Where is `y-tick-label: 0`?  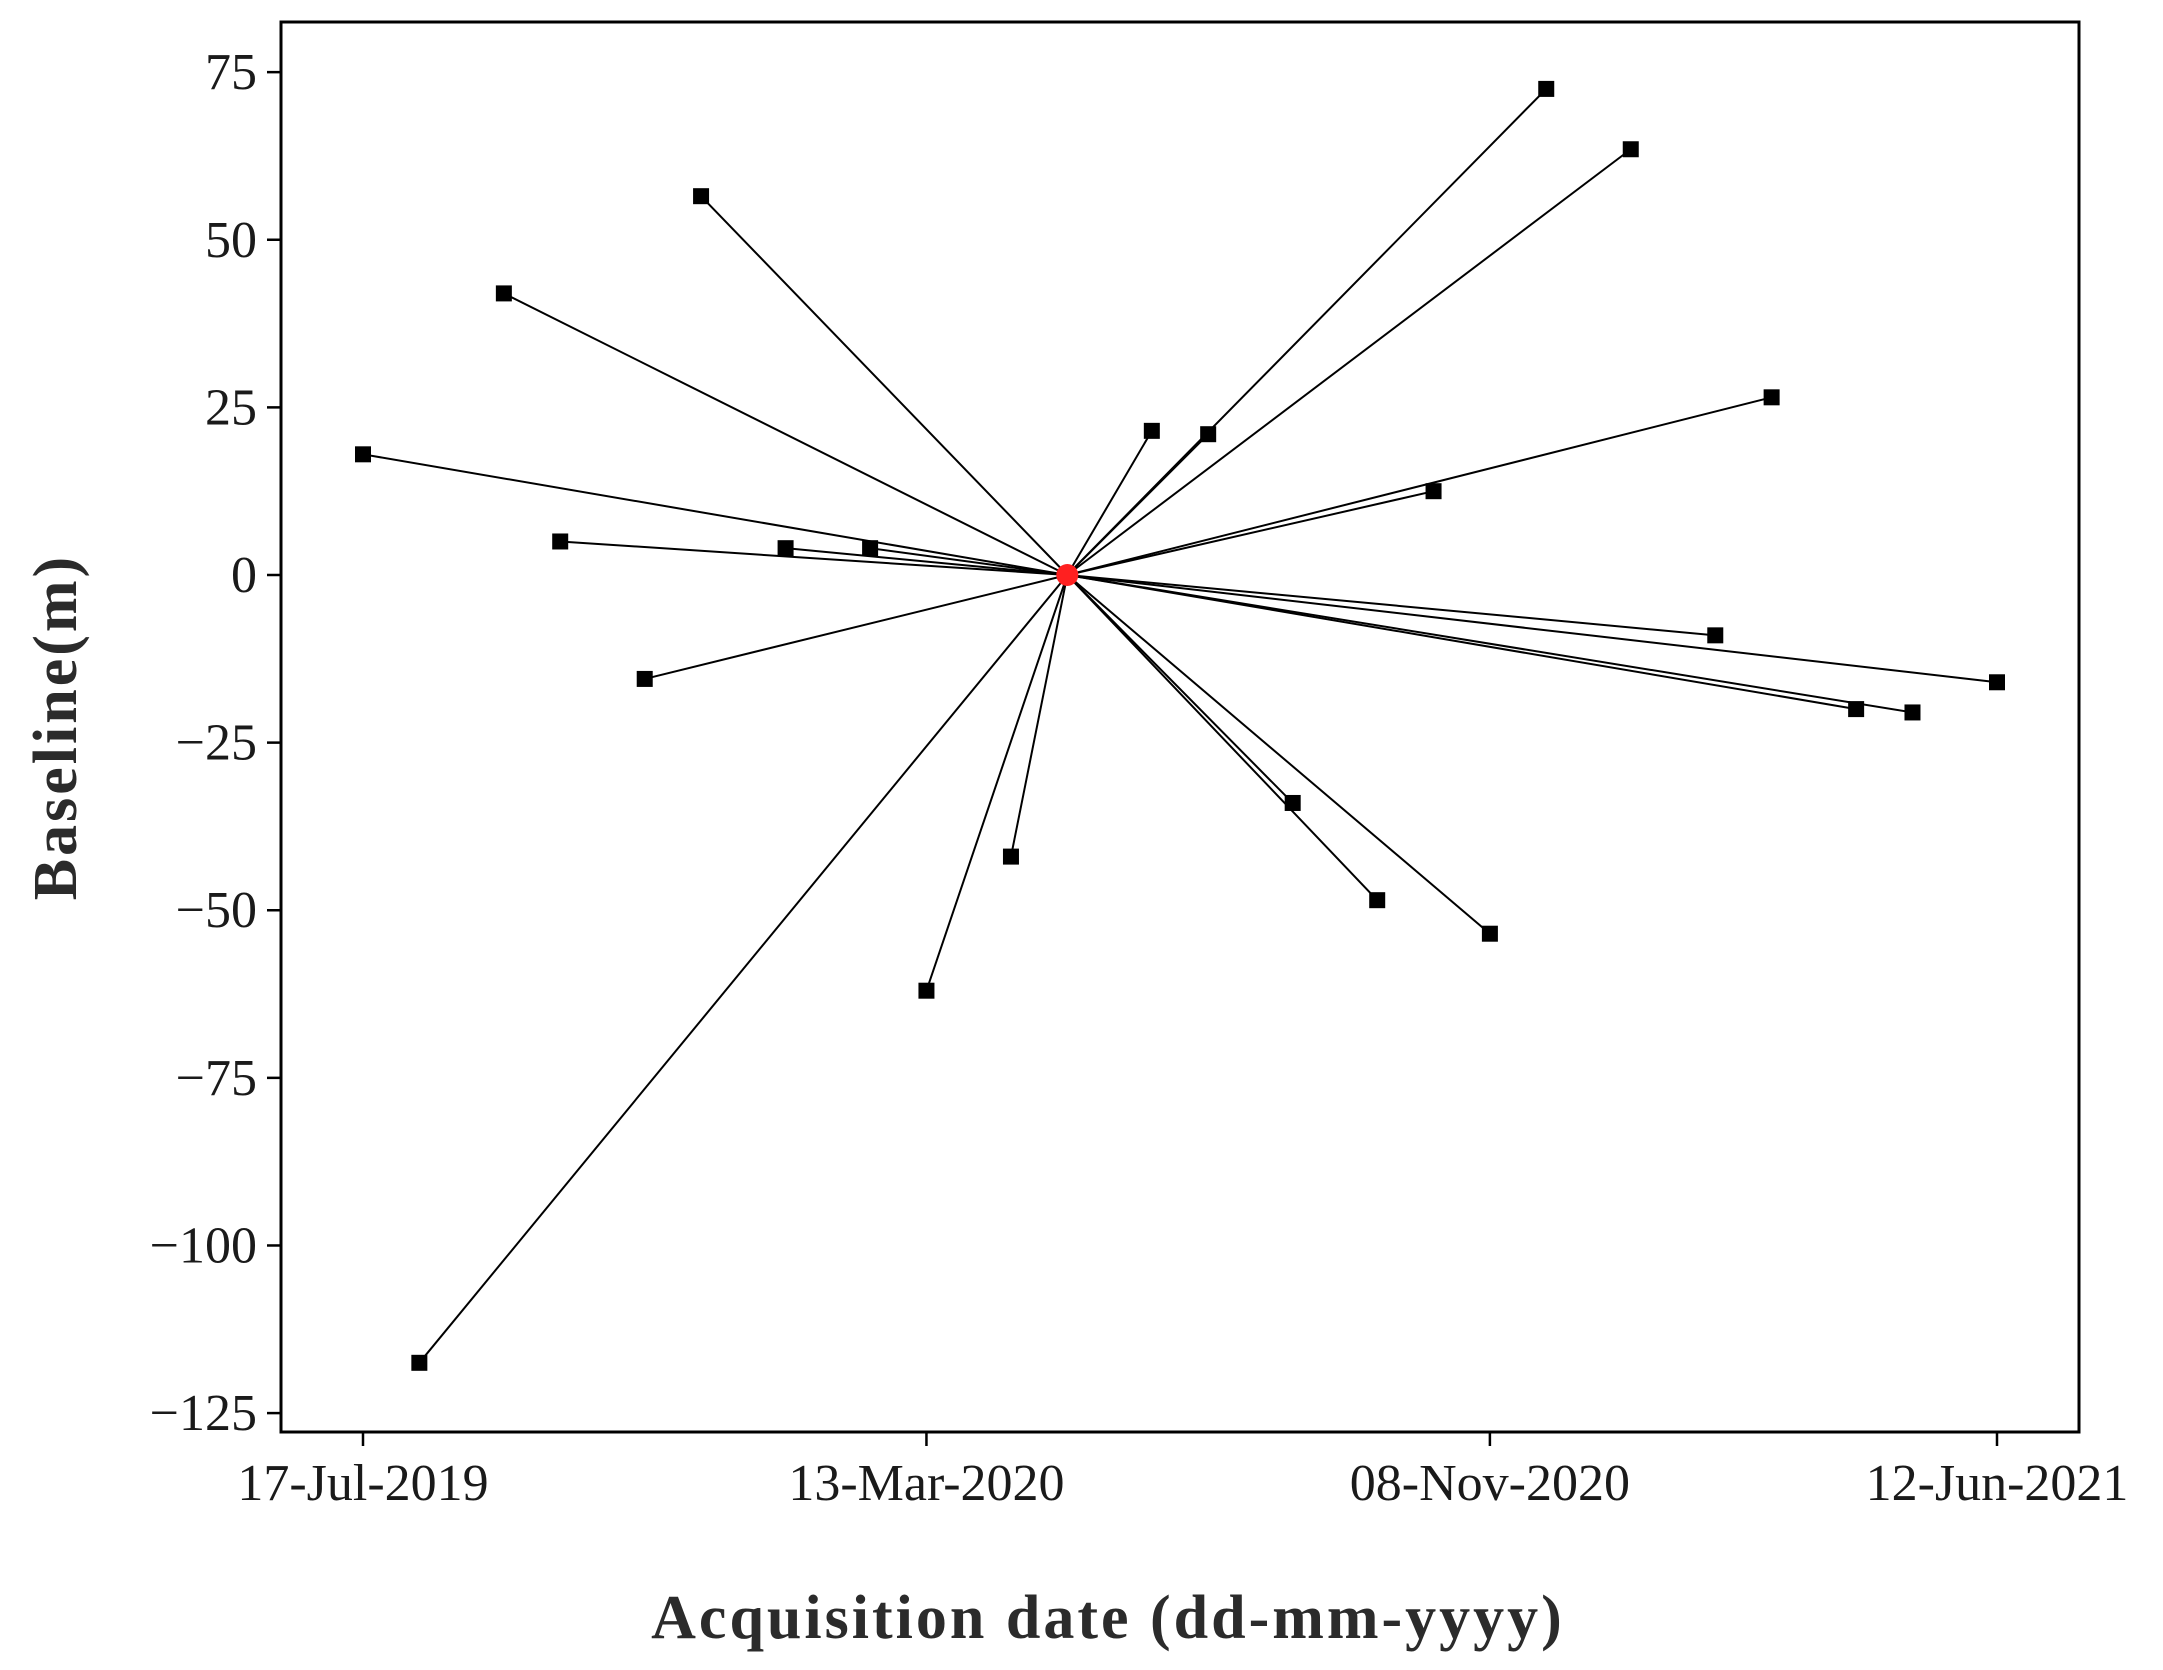
y-tick-label: 0 is located at coordinates (244, 575).